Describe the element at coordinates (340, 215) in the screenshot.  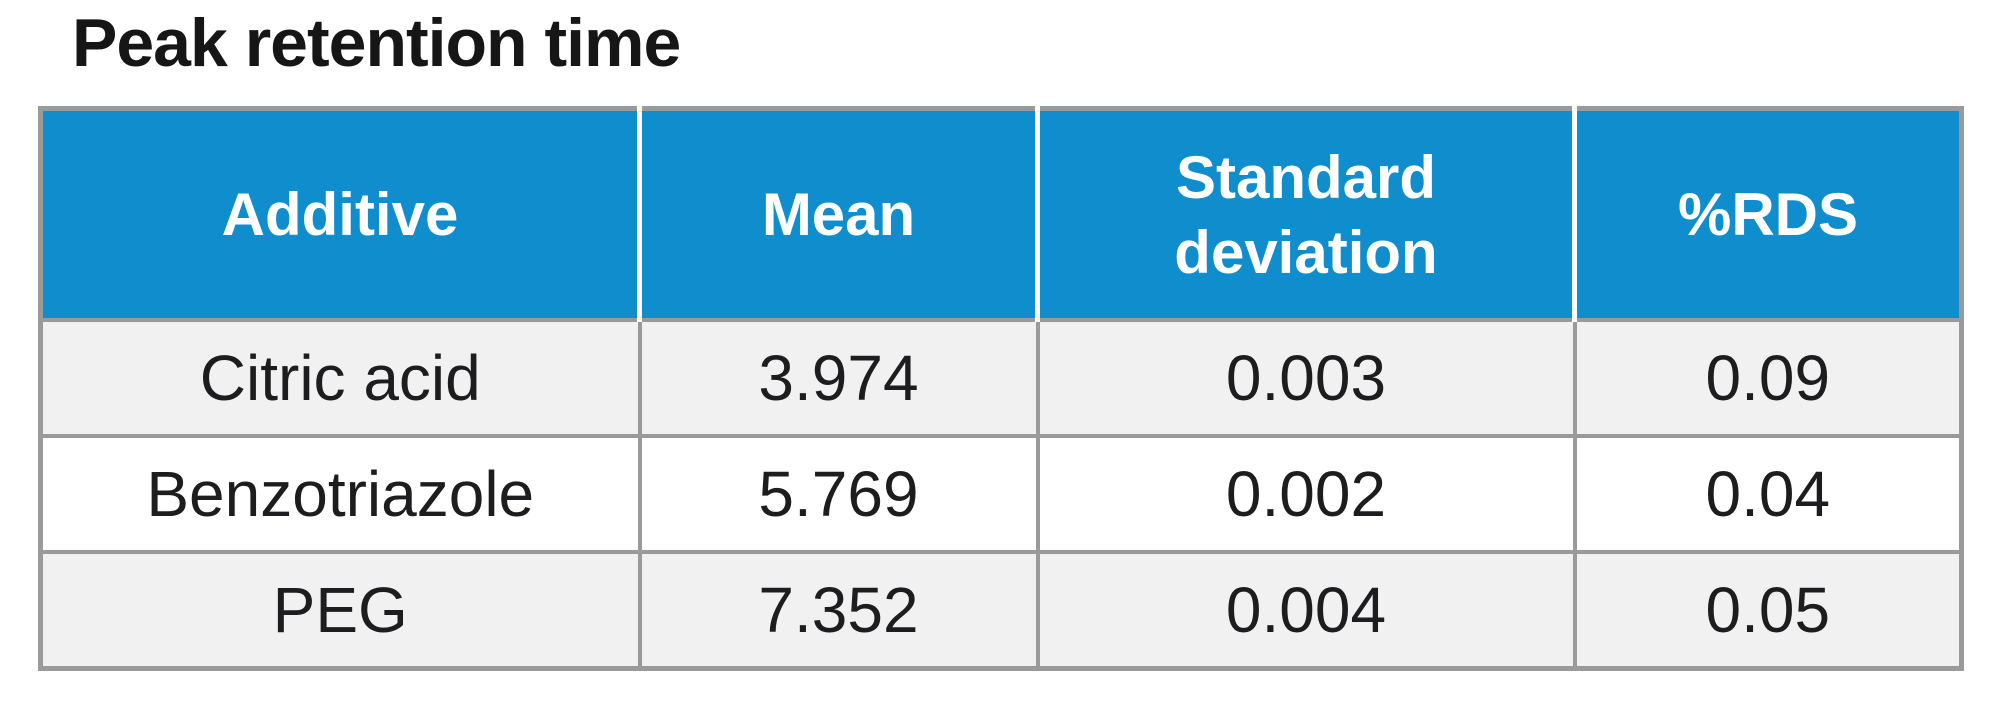
I see `column-header-additive: Additive` at that location.